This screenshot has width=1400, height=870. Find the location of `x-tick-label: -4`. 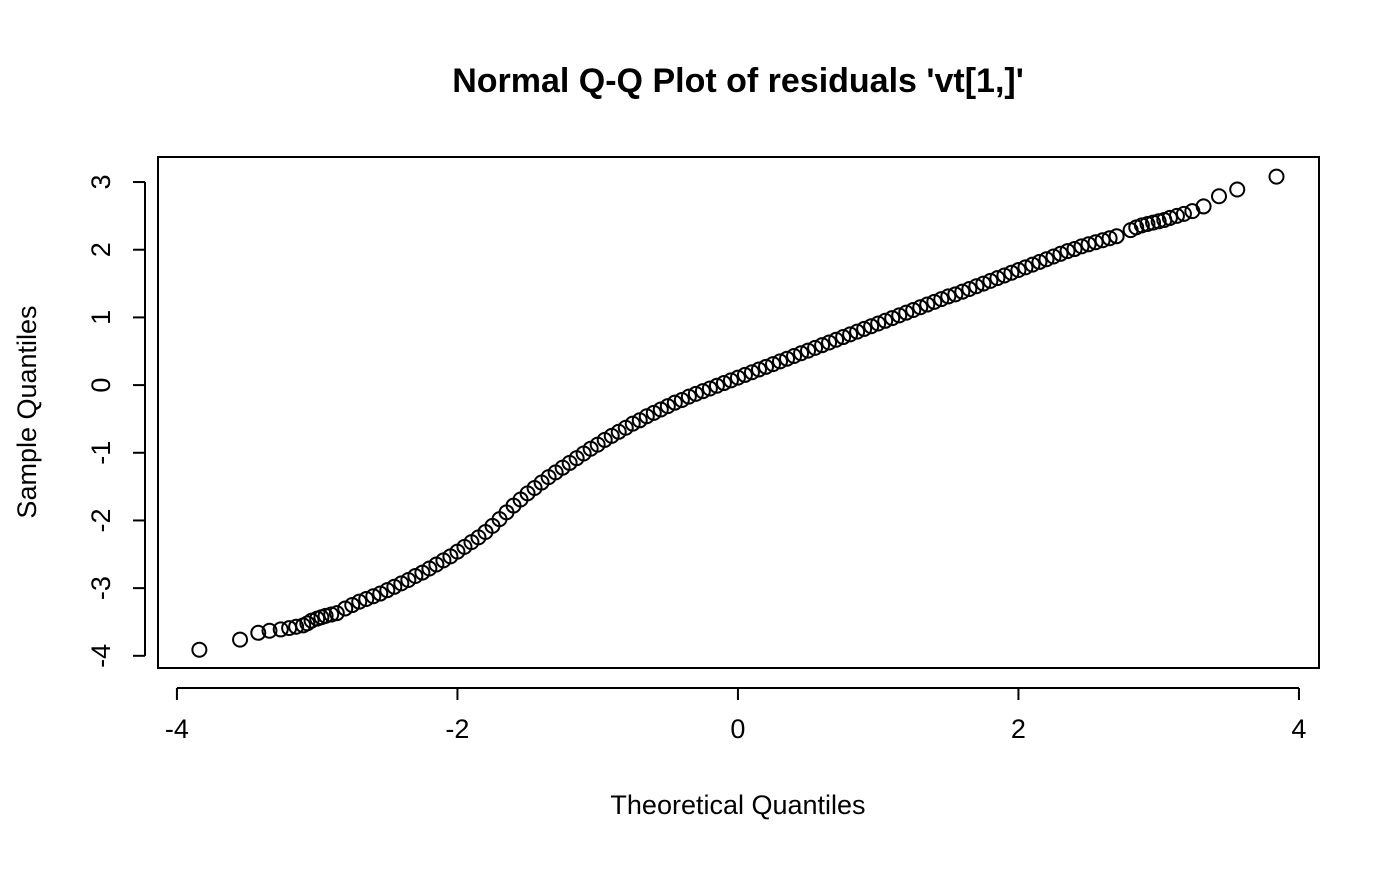

x-tick-label: -4 is located at coordinates (177, 729).